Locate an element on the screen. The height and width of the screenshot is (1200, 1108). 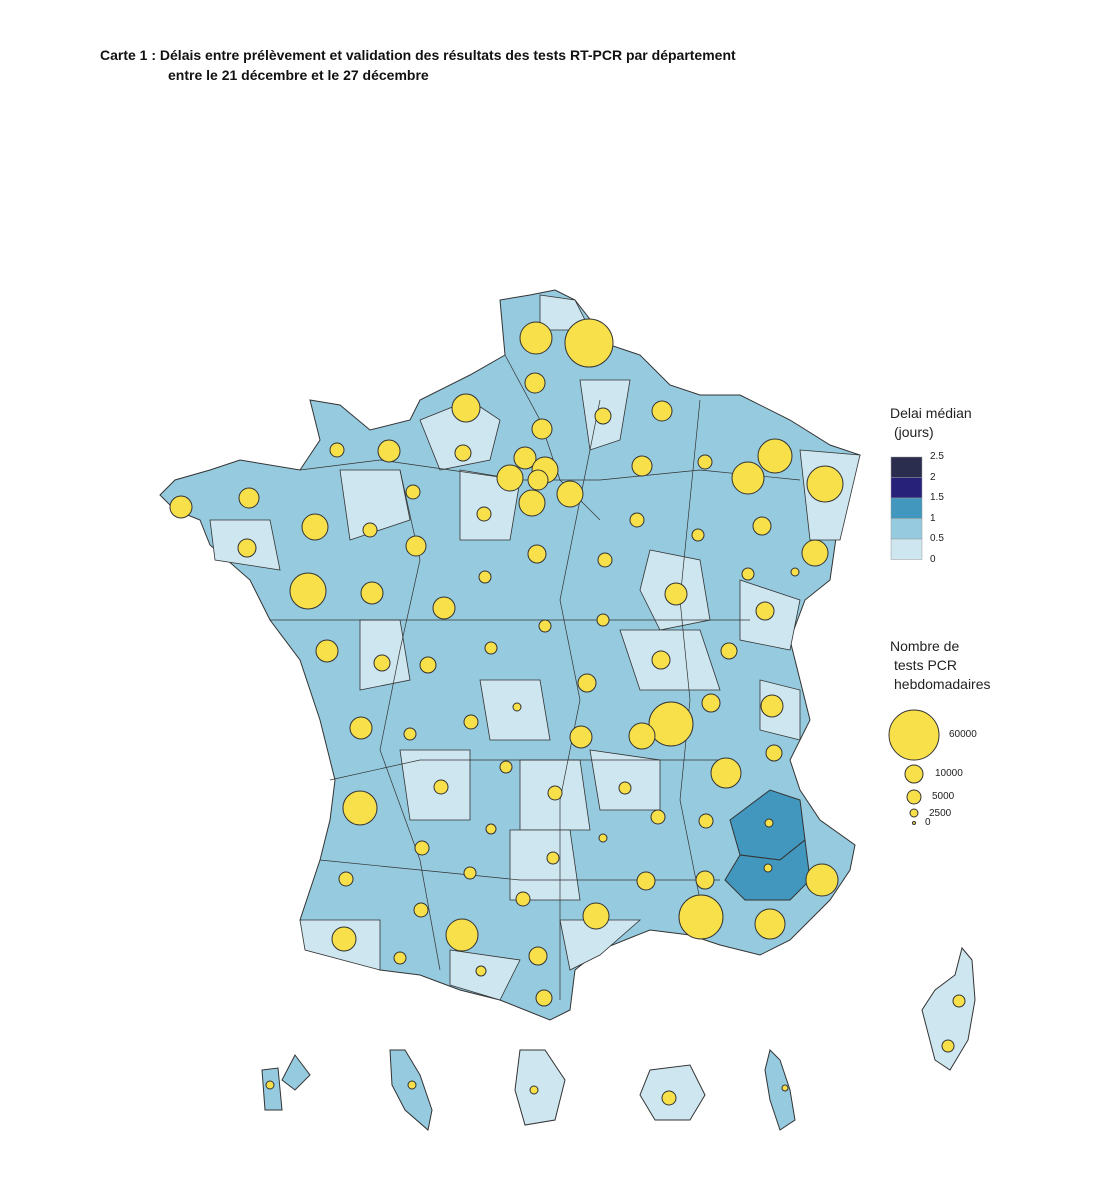
guadeloupe-grande-terre is located at coordinates (296, 1072).